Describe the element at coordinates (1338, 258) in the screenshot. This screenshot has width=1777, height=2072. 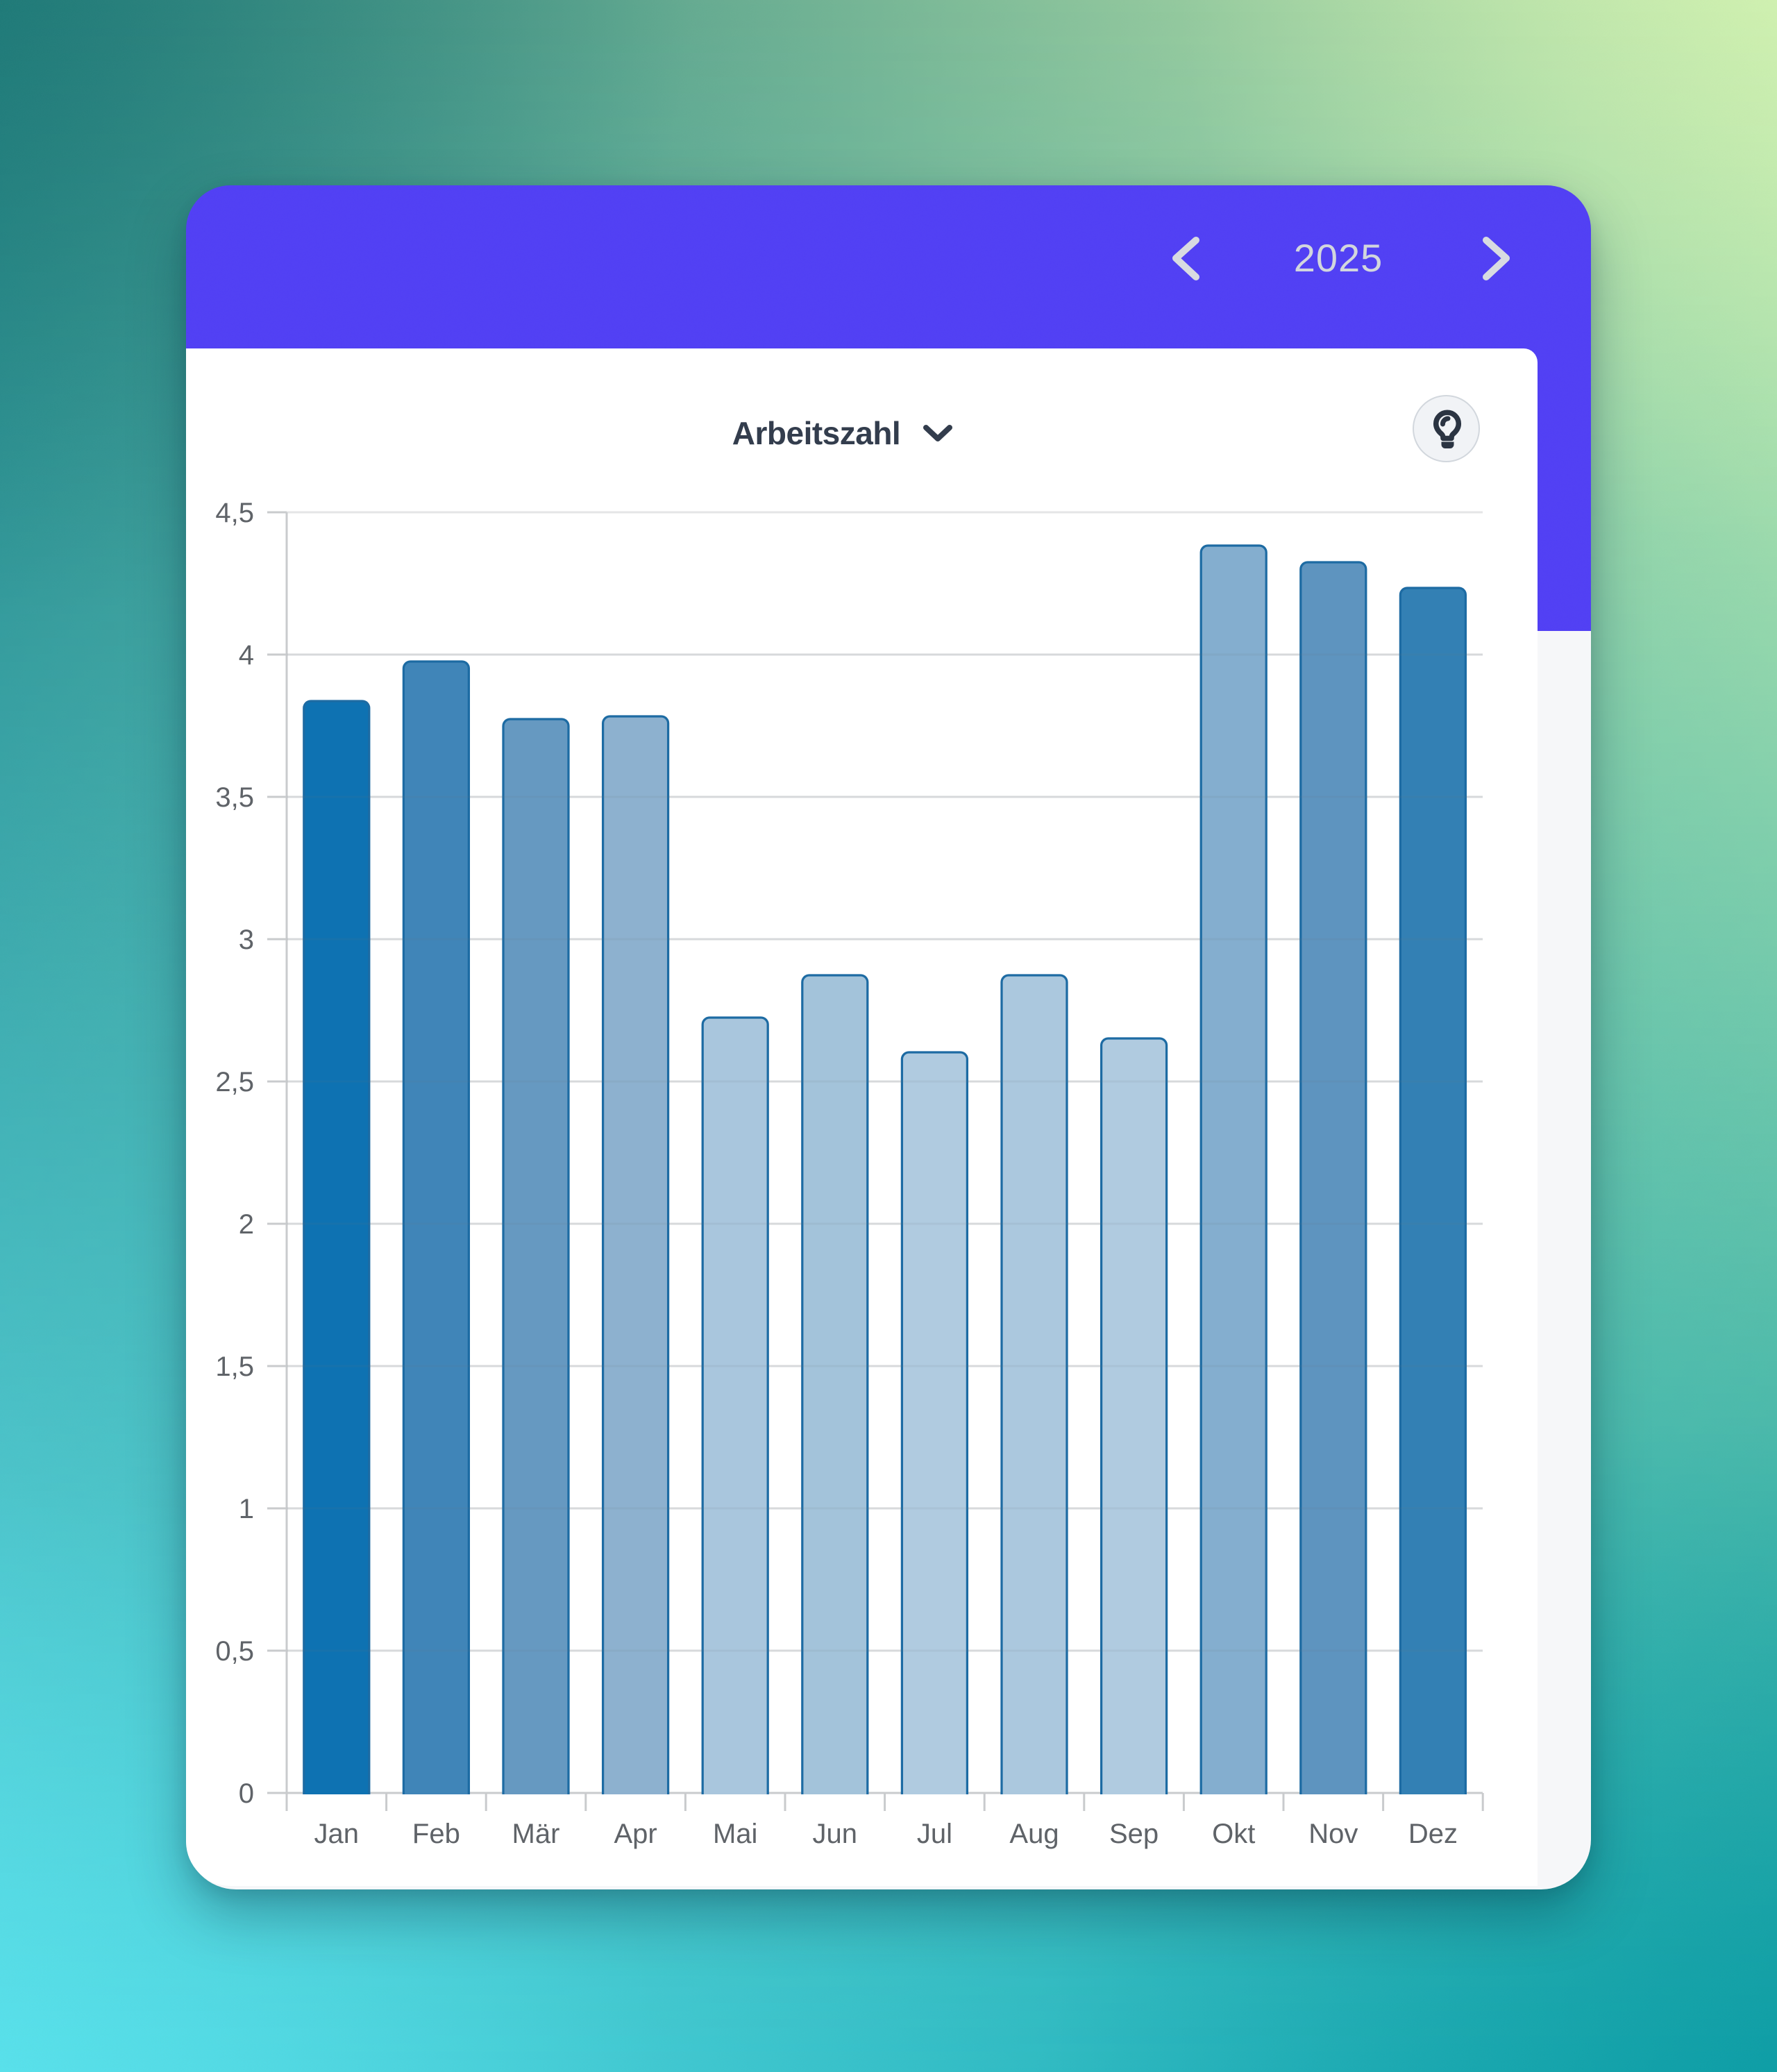
I see `svg-text: 2025` at that location.